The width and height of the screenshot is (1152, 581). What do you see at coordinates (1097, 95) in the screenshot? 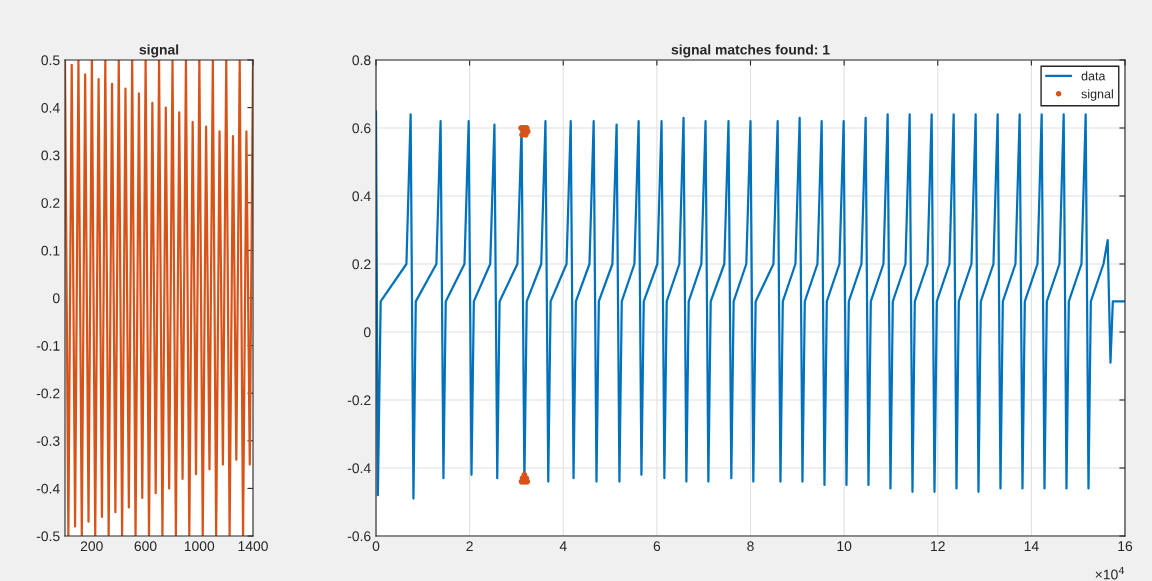
I see `legend-label: signal` at bounding box center [1097, 95].